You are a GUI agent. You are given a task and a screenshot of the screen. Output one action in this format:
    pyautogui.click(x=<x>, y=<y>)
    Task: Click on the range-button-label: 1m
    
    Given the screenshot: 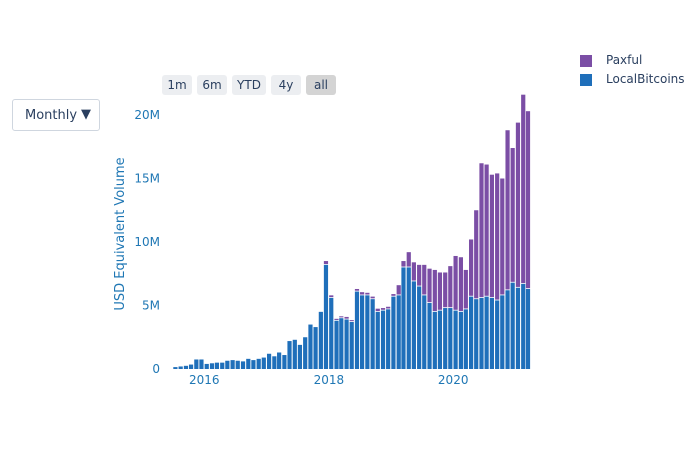 What is the action you would take?
    pyautogui.click(x=177, y=85)
    